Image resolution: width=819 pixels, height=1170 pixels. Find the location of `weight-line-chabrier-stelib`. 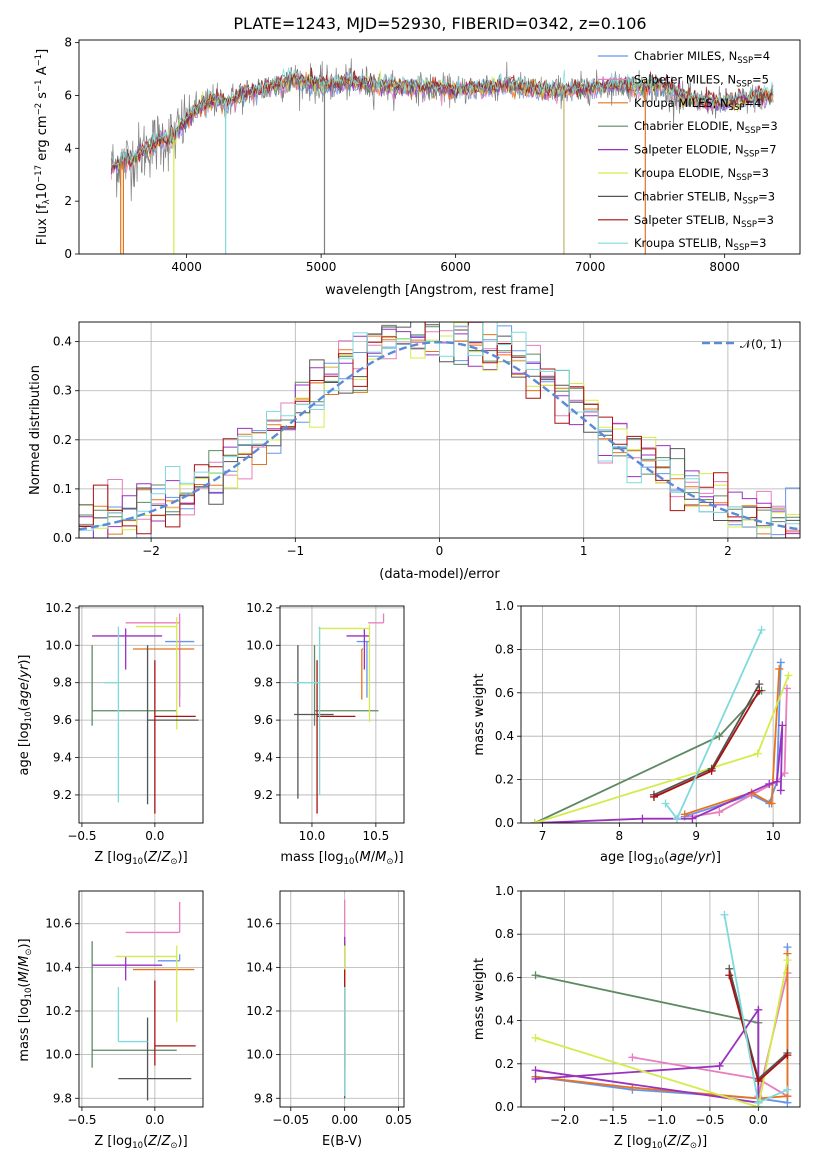

weight-line-chabrier-stelib is located at coordinates (707, 739).